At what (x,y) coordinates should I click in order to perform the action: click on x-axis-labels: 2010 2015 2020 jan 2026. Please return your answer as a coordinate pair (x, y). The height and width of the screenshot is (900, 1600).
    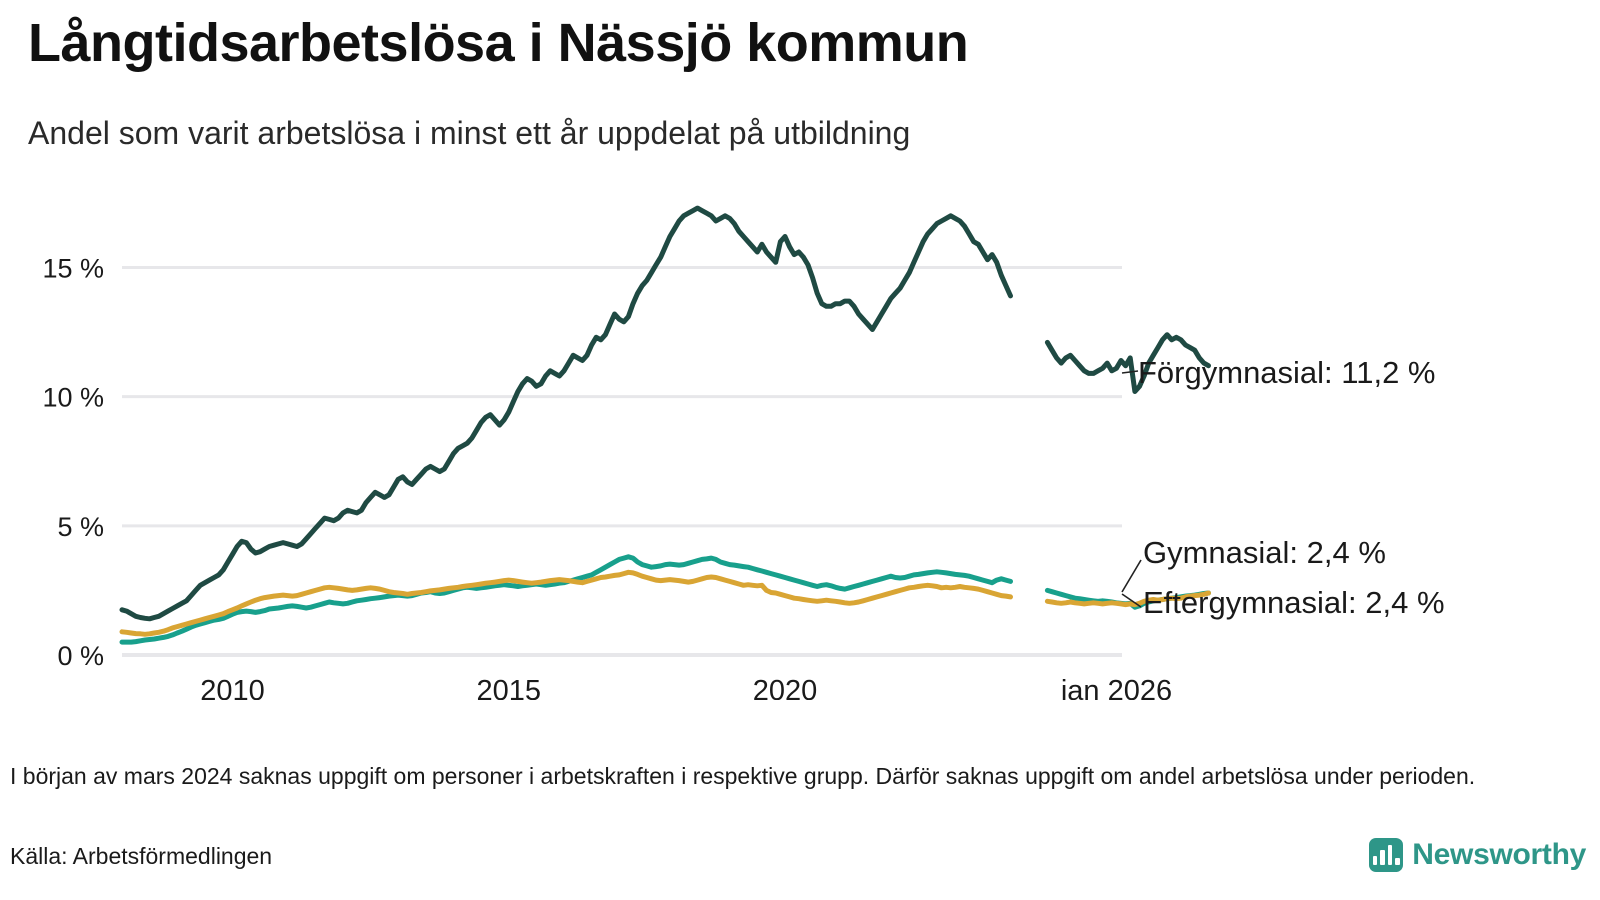
    Looking at the image, I should click on (686, 687).